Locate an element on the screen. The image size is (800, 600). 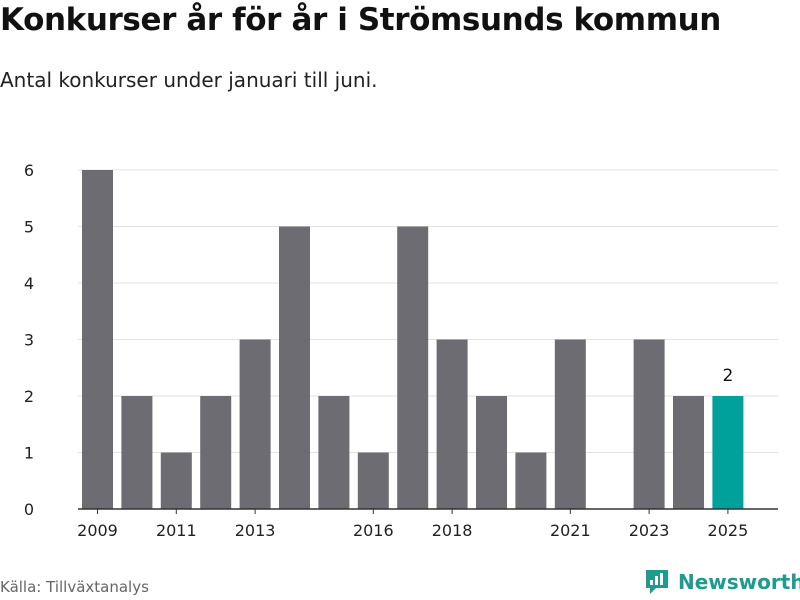
bar-2016 is located at coordinates (373, 480).